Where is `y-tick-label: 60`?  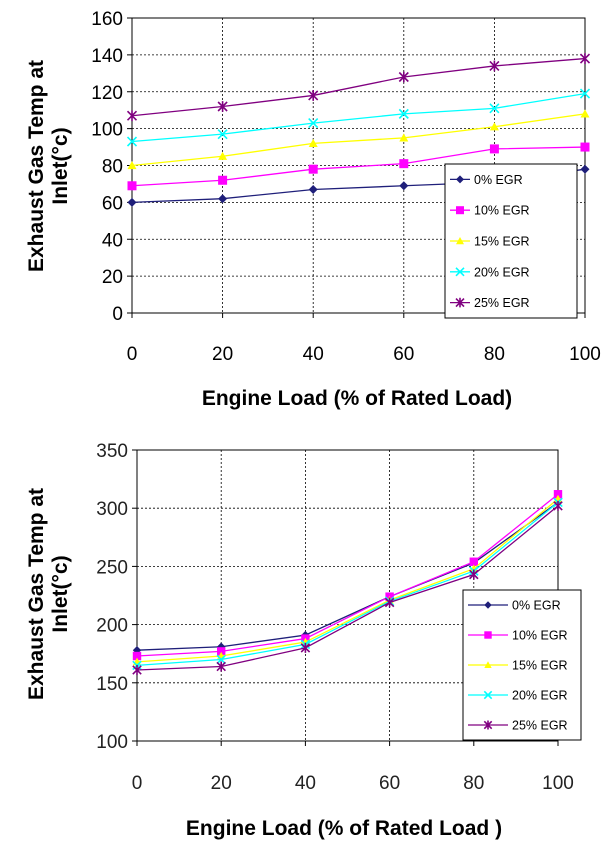 y-tick-label: 60 is located at coordinates (112, 203).